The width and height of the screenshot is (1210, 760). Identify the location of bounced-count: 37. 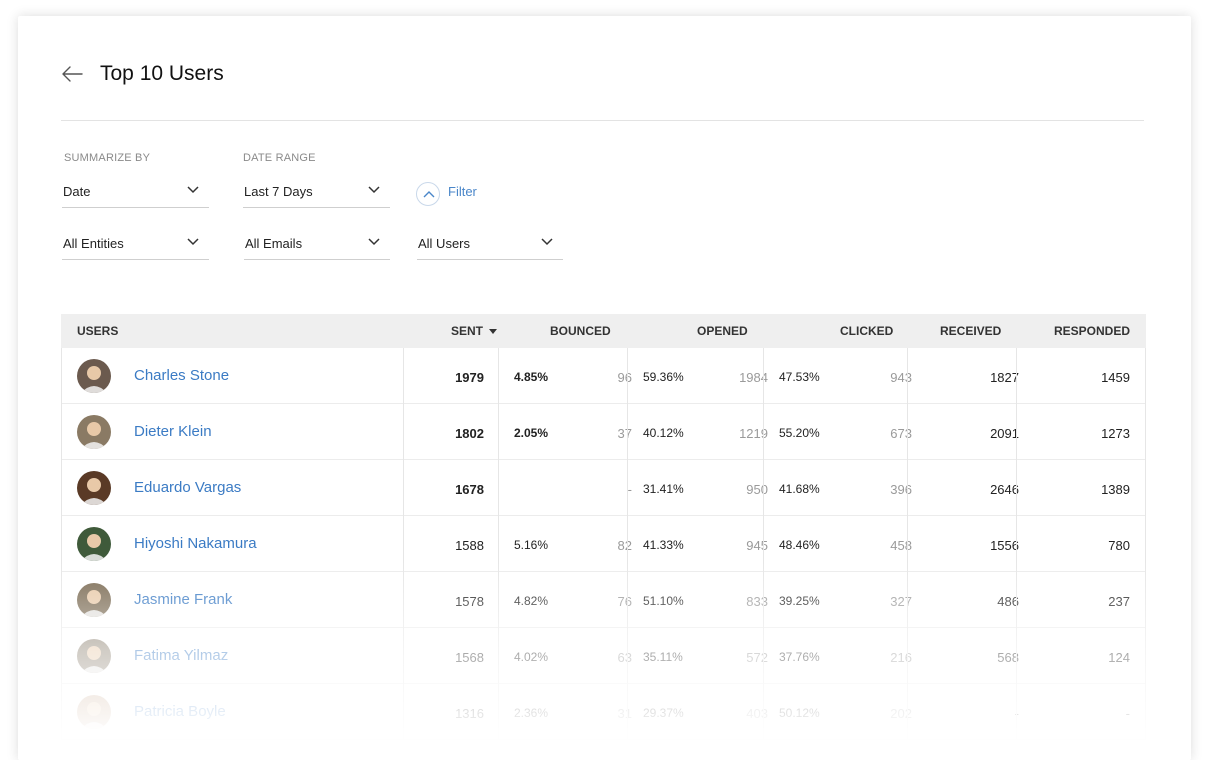
(624, 433).